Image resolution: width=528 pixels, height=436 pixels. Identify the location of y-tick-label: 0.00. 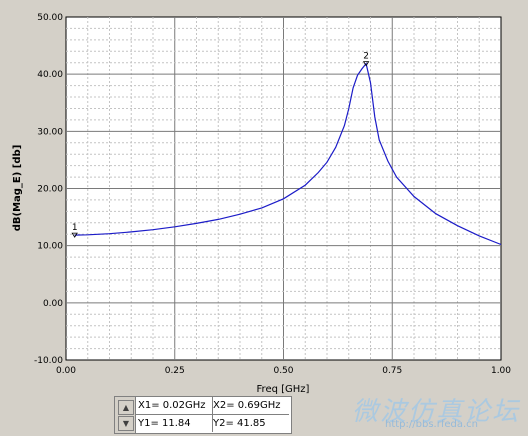
(53, 304).